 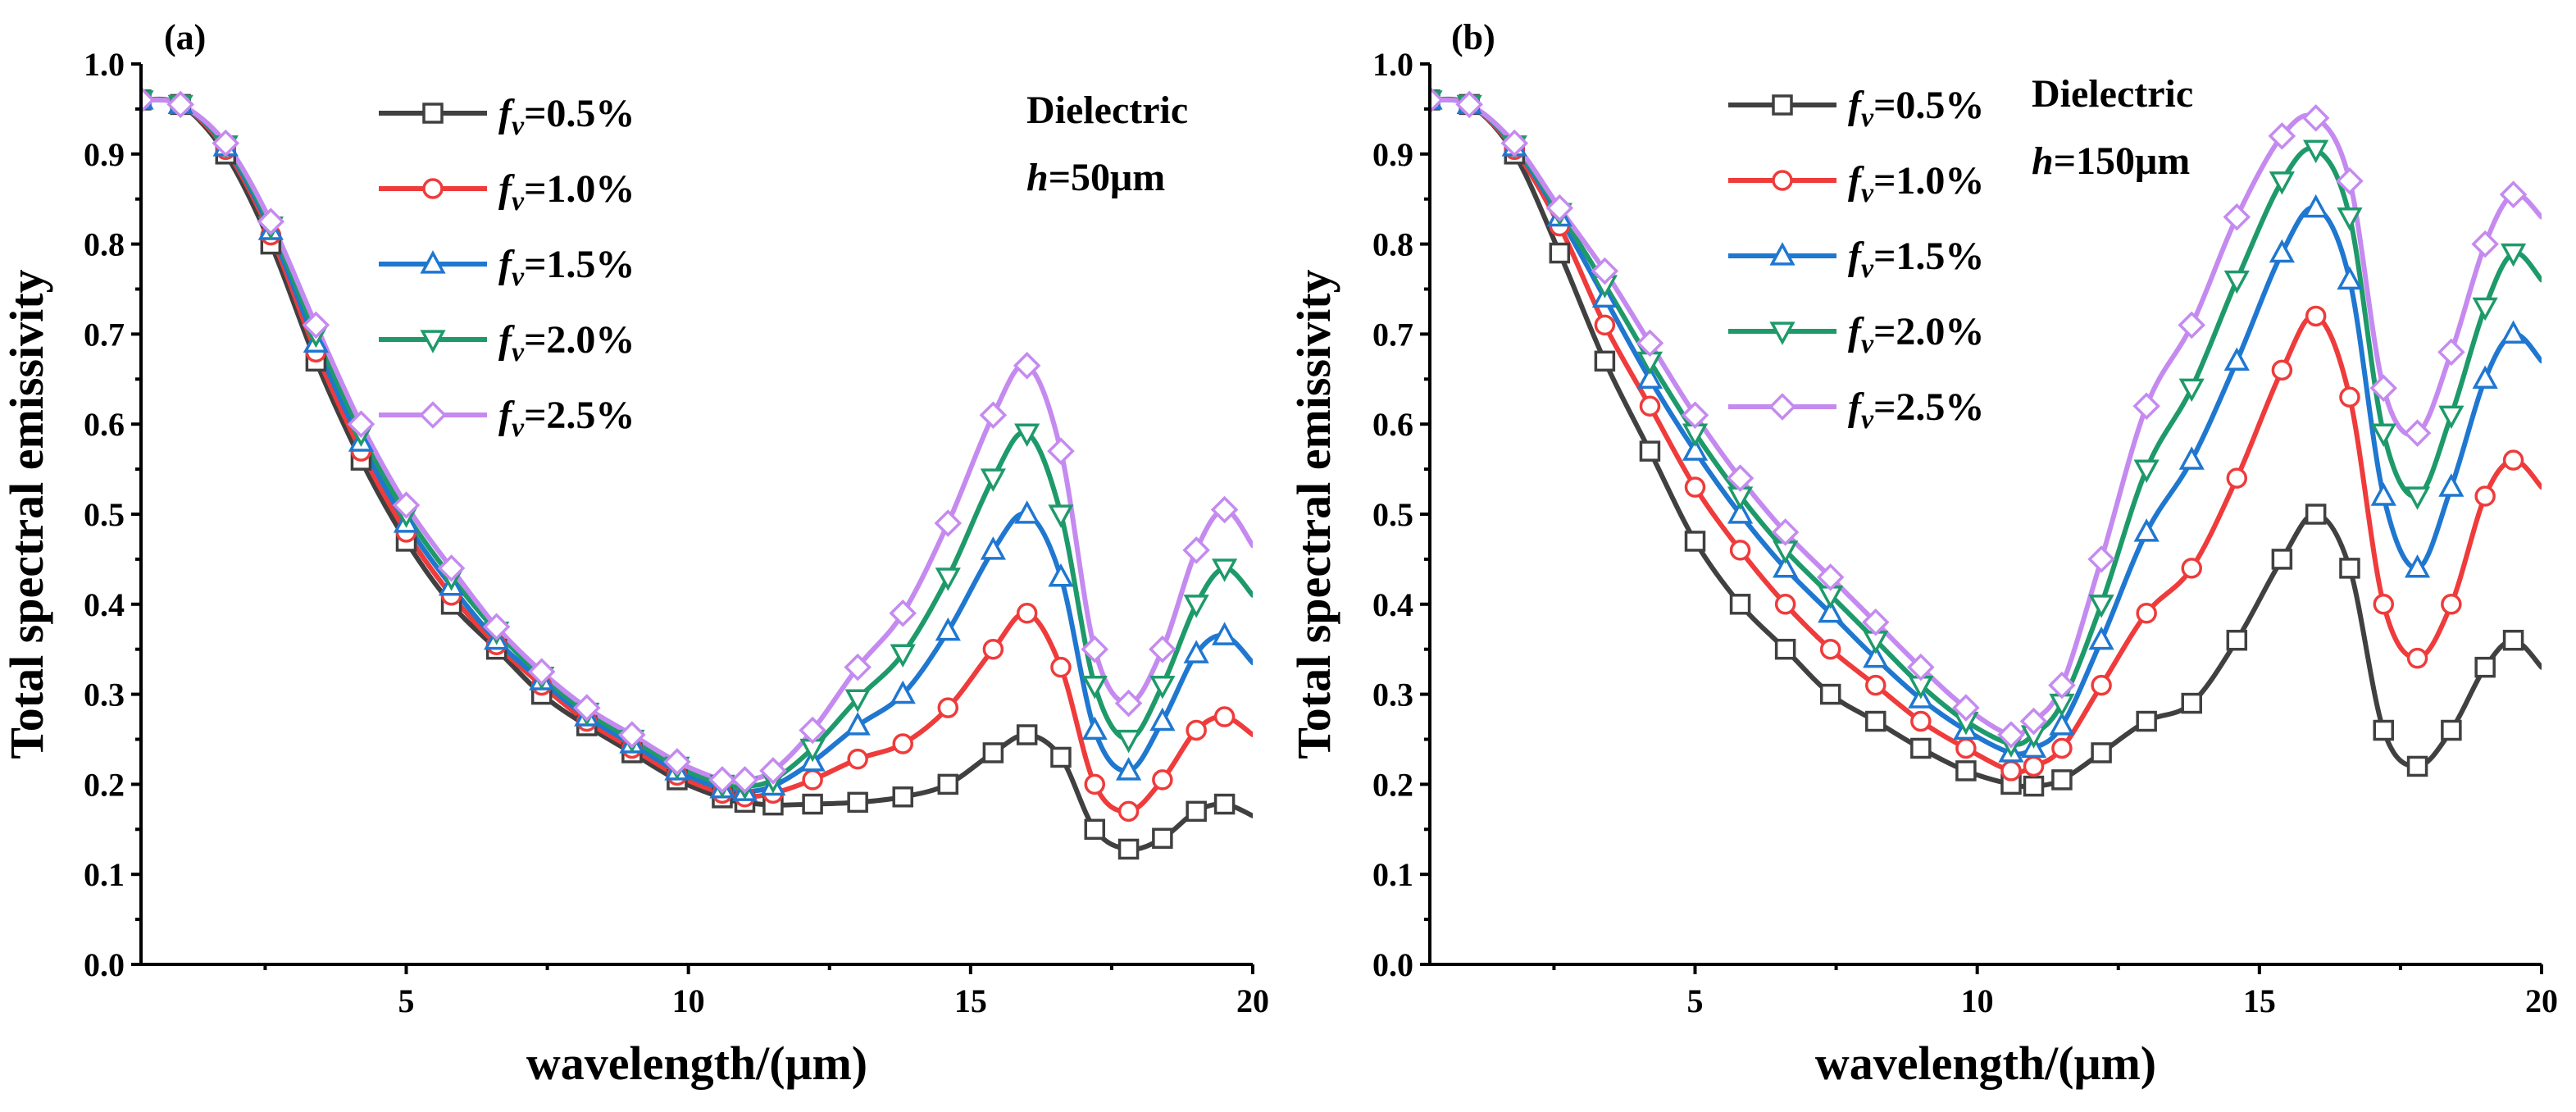 I want to click on data-point-s2-p5, so click(x=1649, y=377).